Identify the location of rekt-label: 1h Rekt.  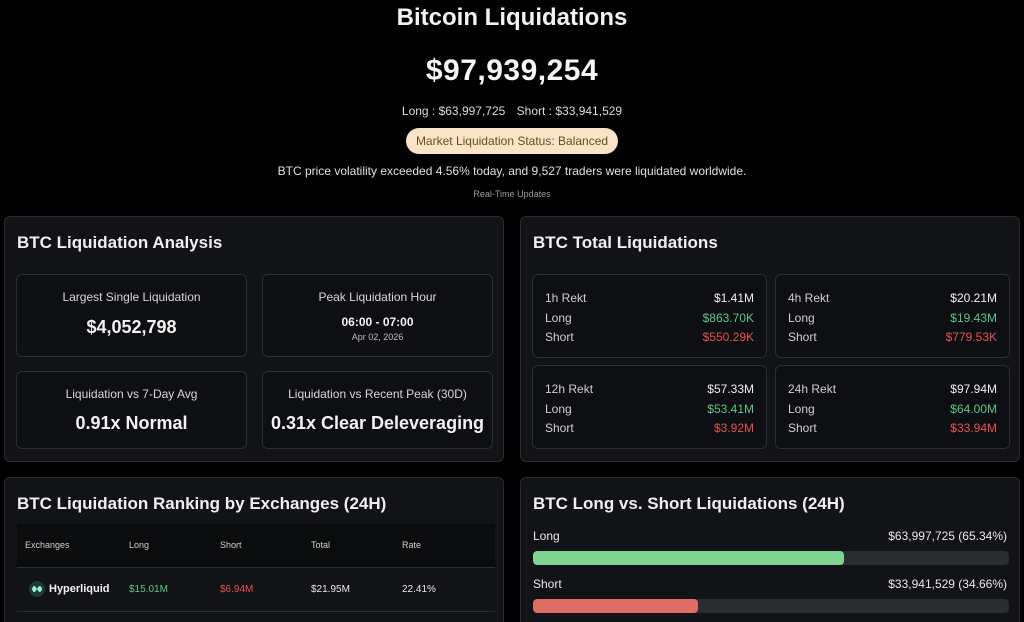
(566, 298).